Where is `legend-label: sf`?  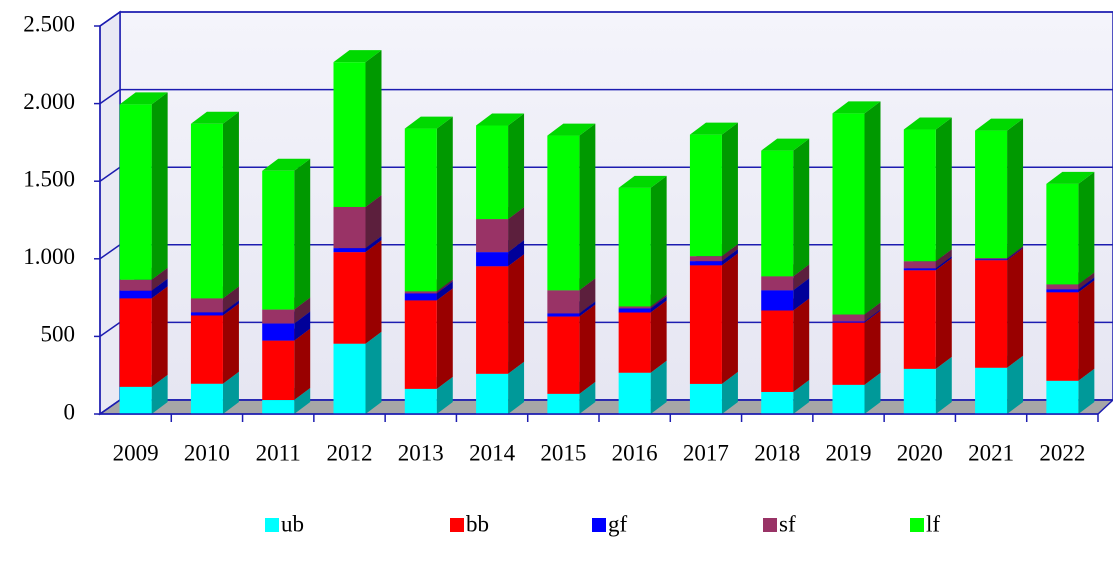 legend-label: sf is located at coordinates (787, 523).